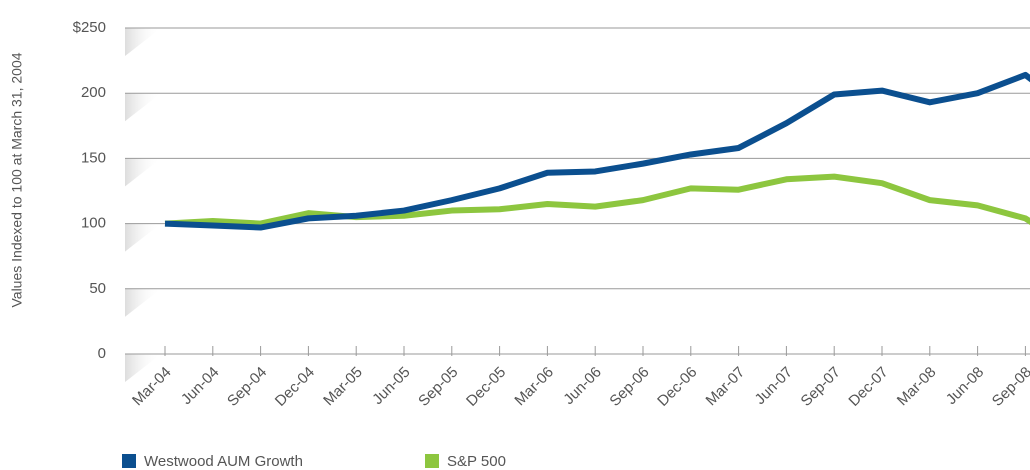  I want to click on x-tick-label: Jun-04, so click(200, 386).